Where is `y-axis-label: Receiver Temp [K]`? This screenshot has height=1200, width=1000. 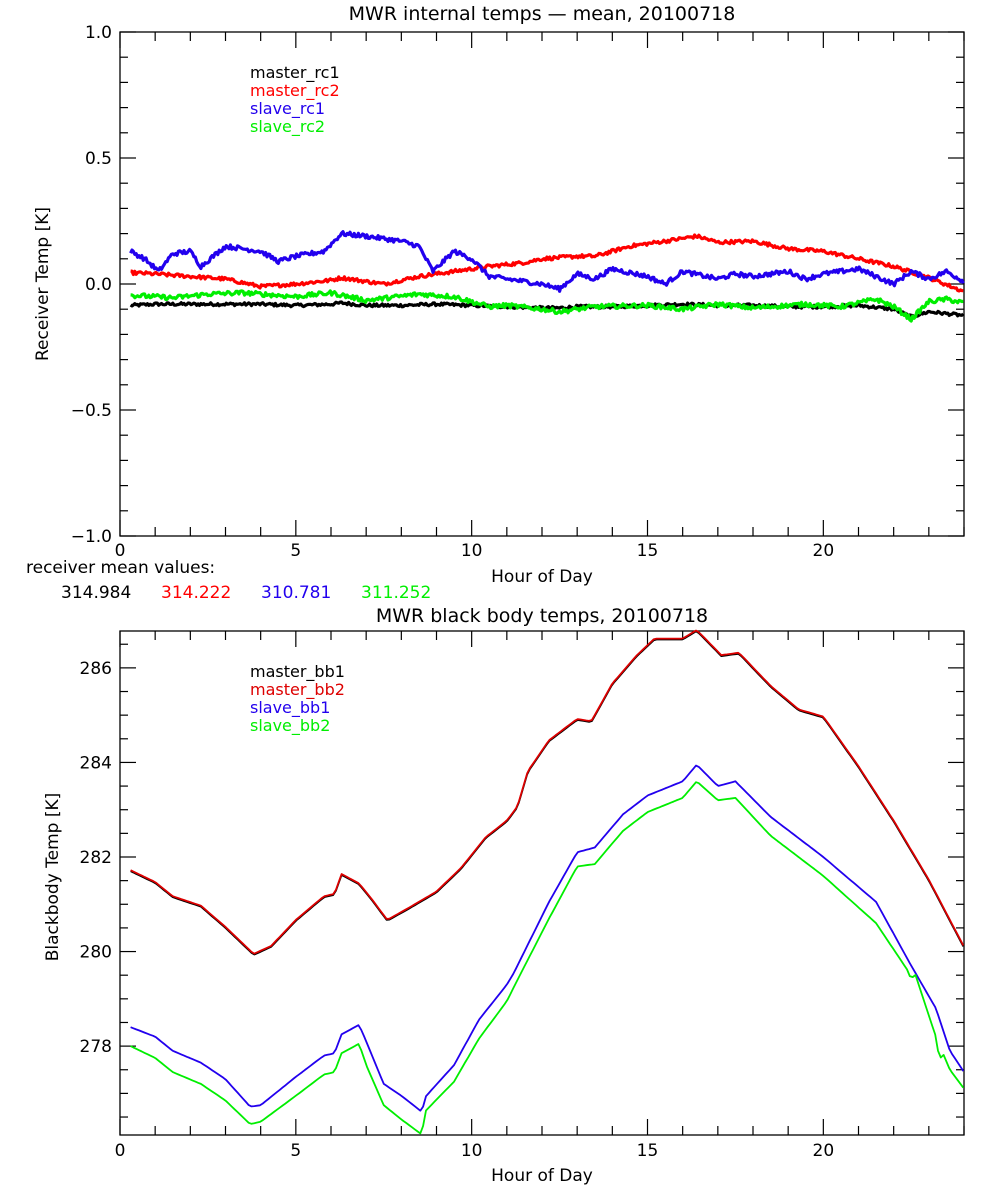 y-axis-label: Receiver Temp [K] is located at coordinates (43, 284).